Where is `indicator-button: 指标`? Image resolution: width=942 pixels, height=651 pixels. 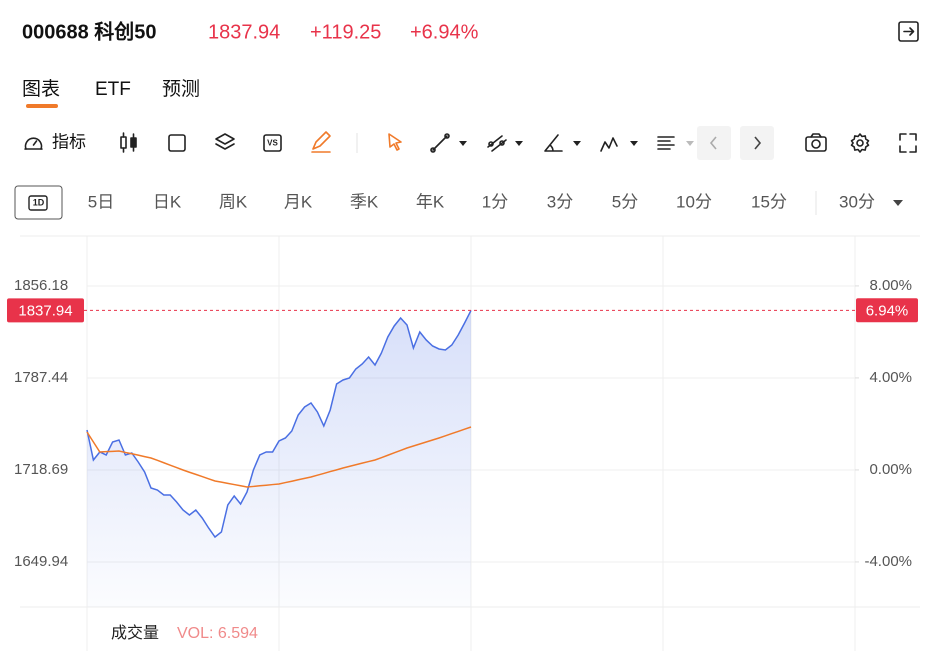
indicator-button: 指标 is located at coordinates (69, 141).